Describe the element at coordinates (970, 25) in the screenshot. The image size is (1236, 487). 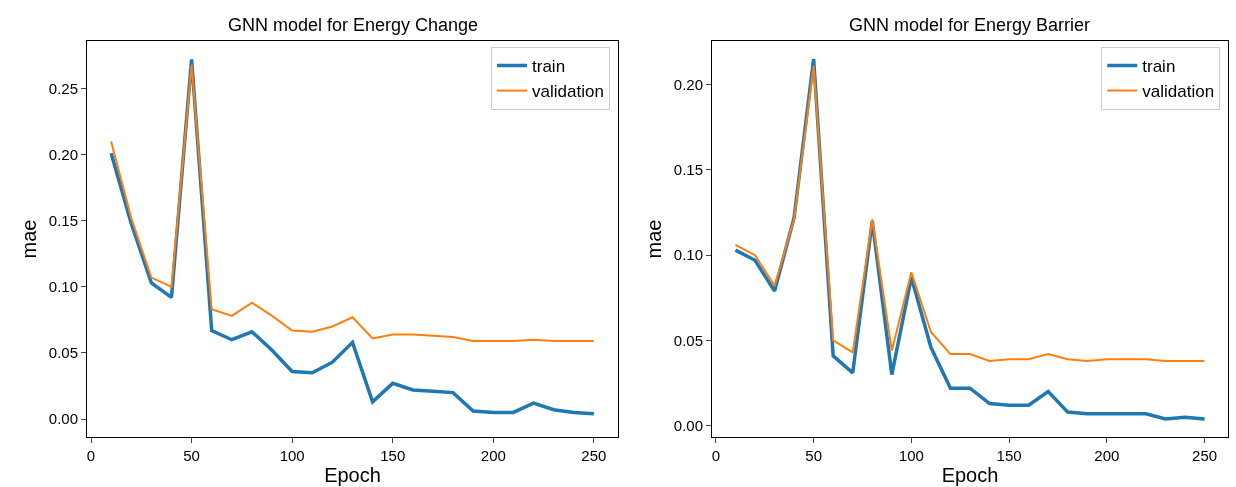
I see `chart-title: GNN model for Energy Barrier` at that location.